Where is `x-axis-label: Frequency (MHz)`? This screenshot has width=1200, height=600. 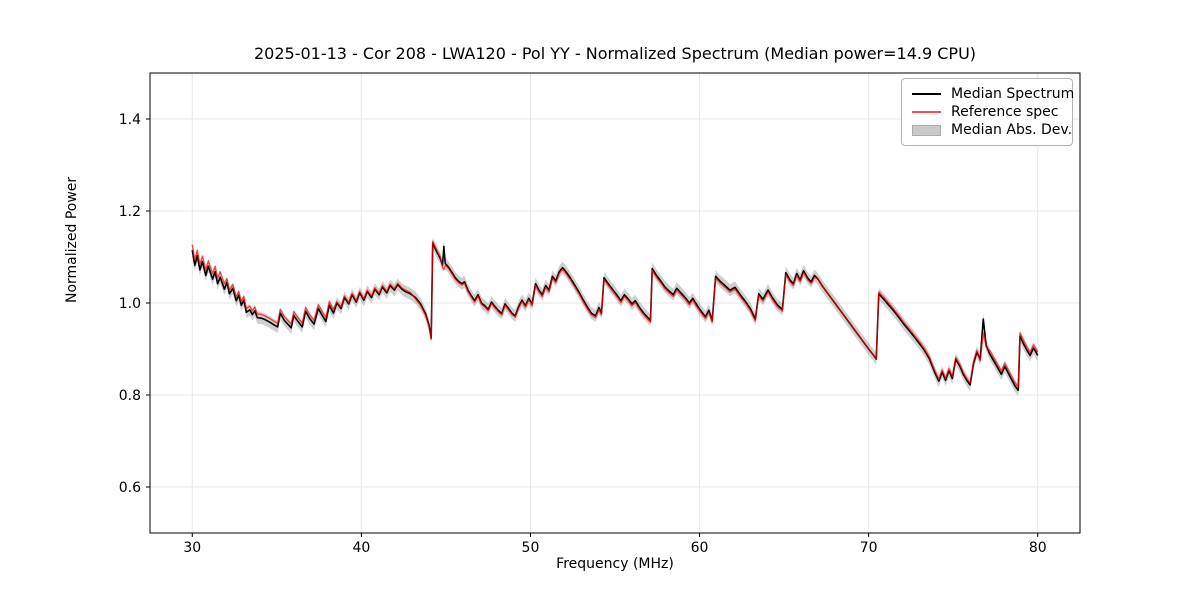
x-axis-label: Frequency (MHz) is located at coordinates (615, 564).